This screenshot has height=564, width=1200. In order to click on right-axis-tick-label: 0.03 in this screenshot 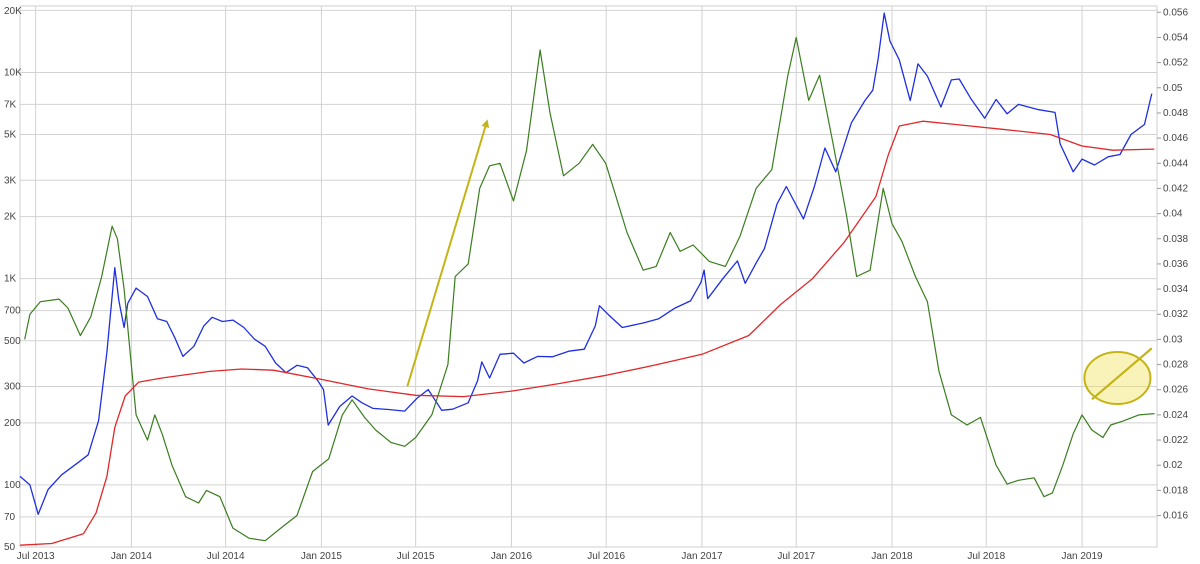, I will do `click(1173, 339)`.